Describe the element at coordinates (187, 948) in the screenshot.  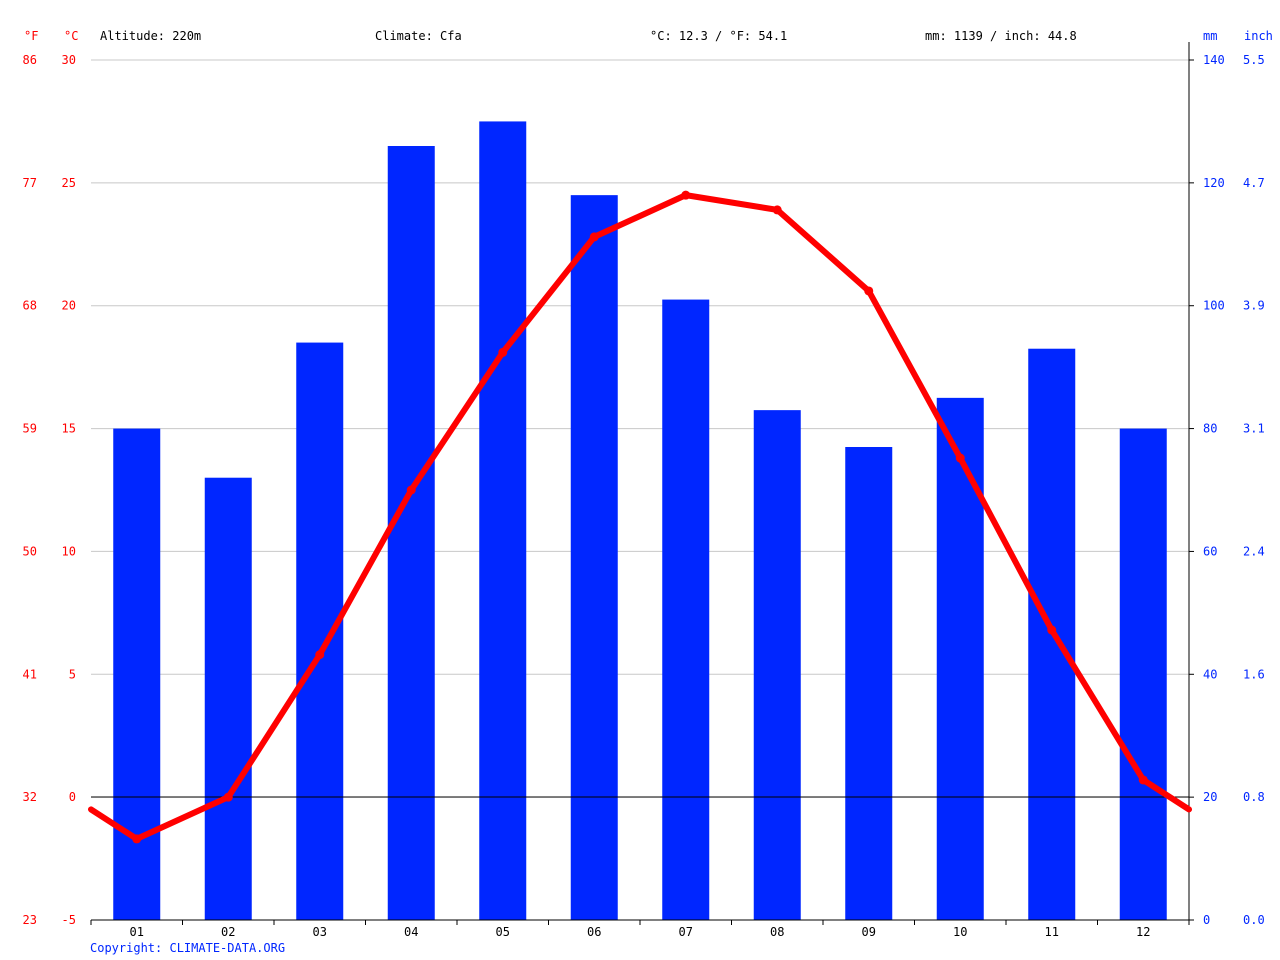
I see `copyright-link: Copyright: CLIMATE-DATA.ORG` at that location.